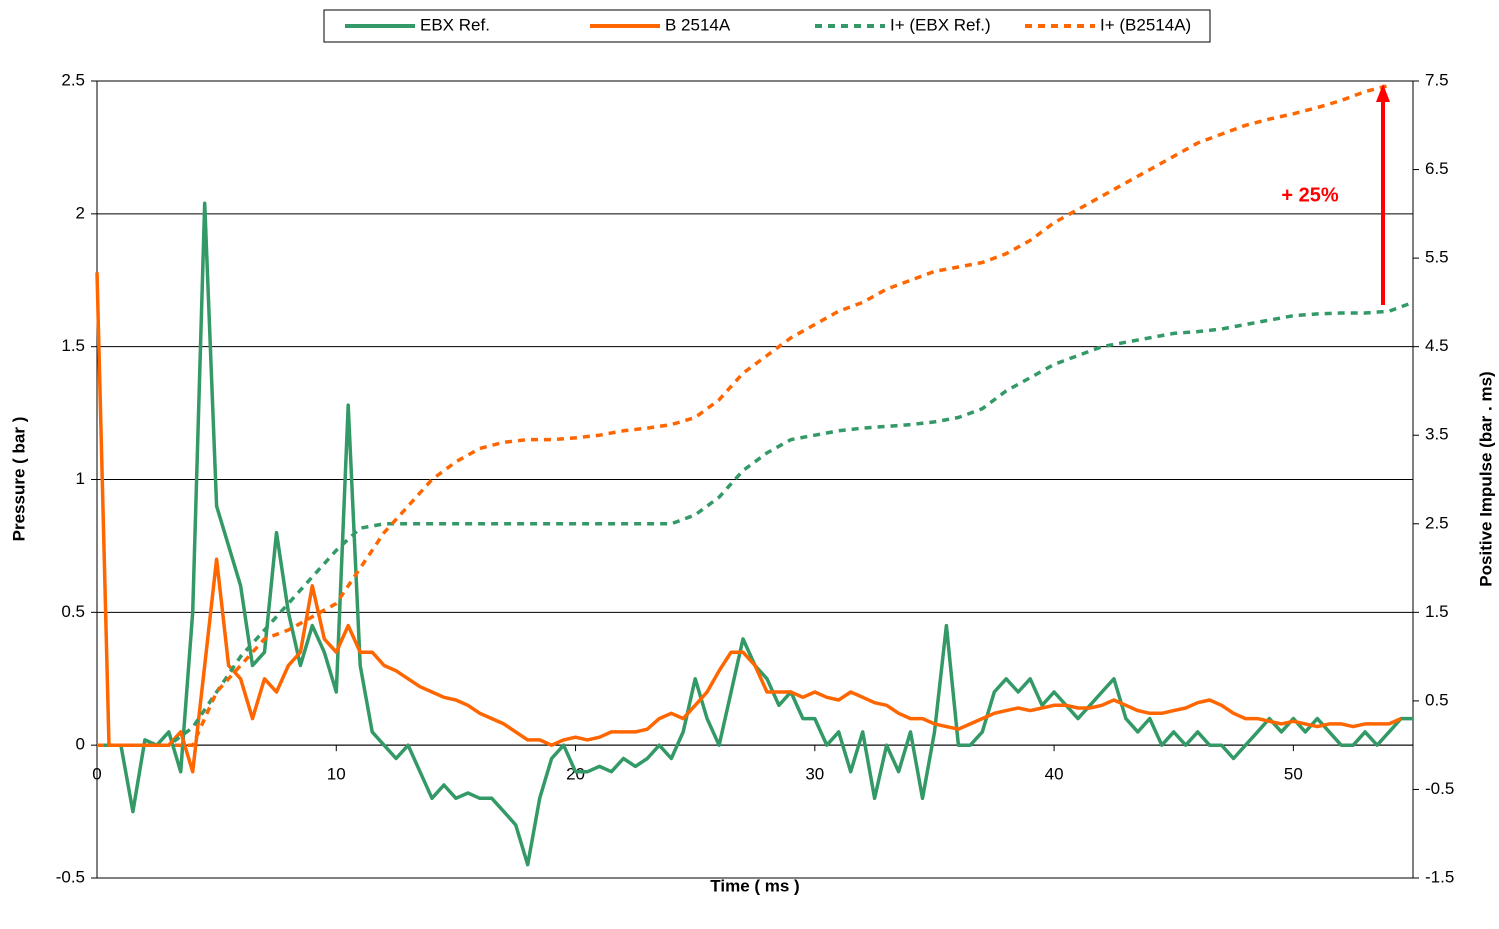  Describe the element at coordinates (80, 212) in the screenshot. I see `y-tick-label: 2` at that location.